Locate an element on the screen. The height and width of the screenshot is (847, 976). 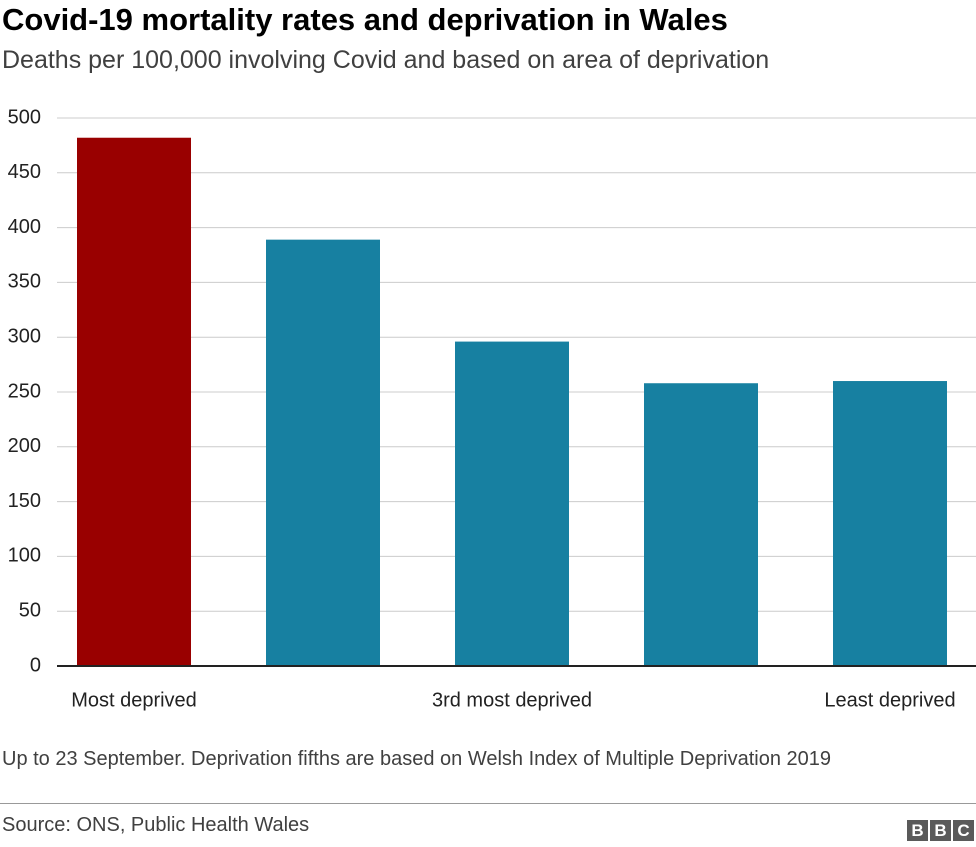
y-tick-label: 50 is located at coordinates (30, 610).